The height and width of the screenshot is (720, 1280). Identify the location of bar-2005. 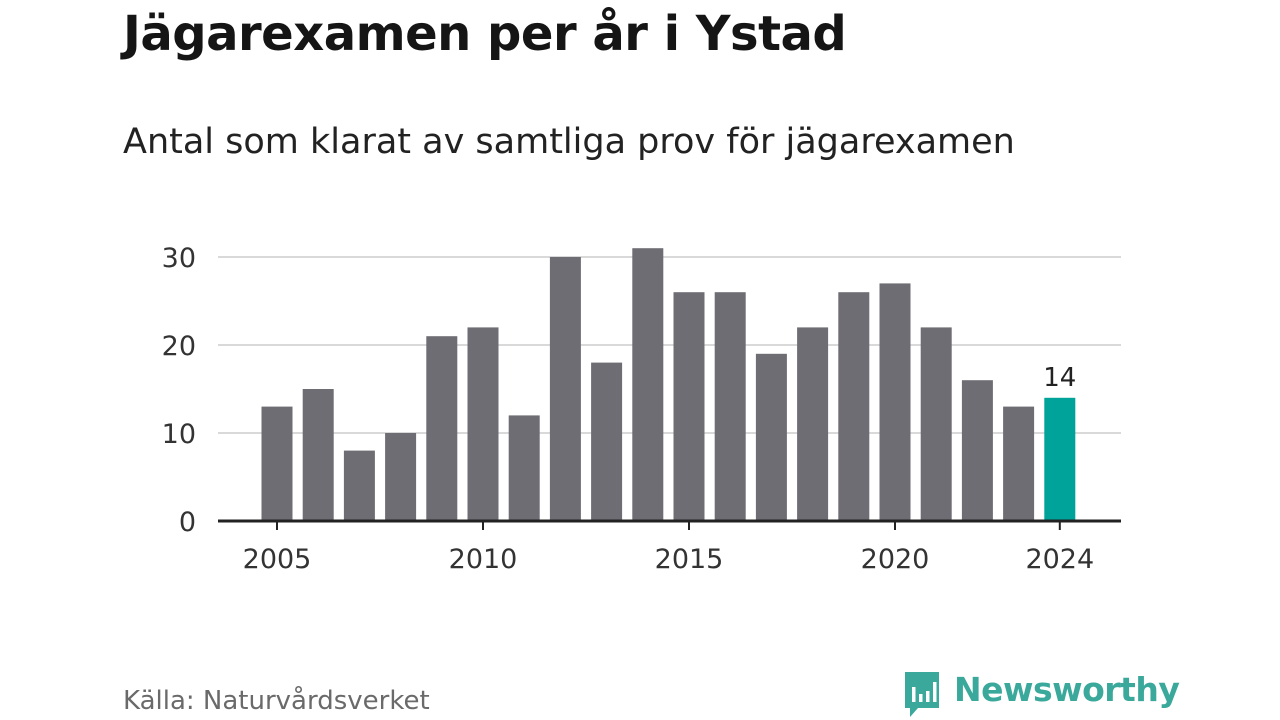
(277, 463).